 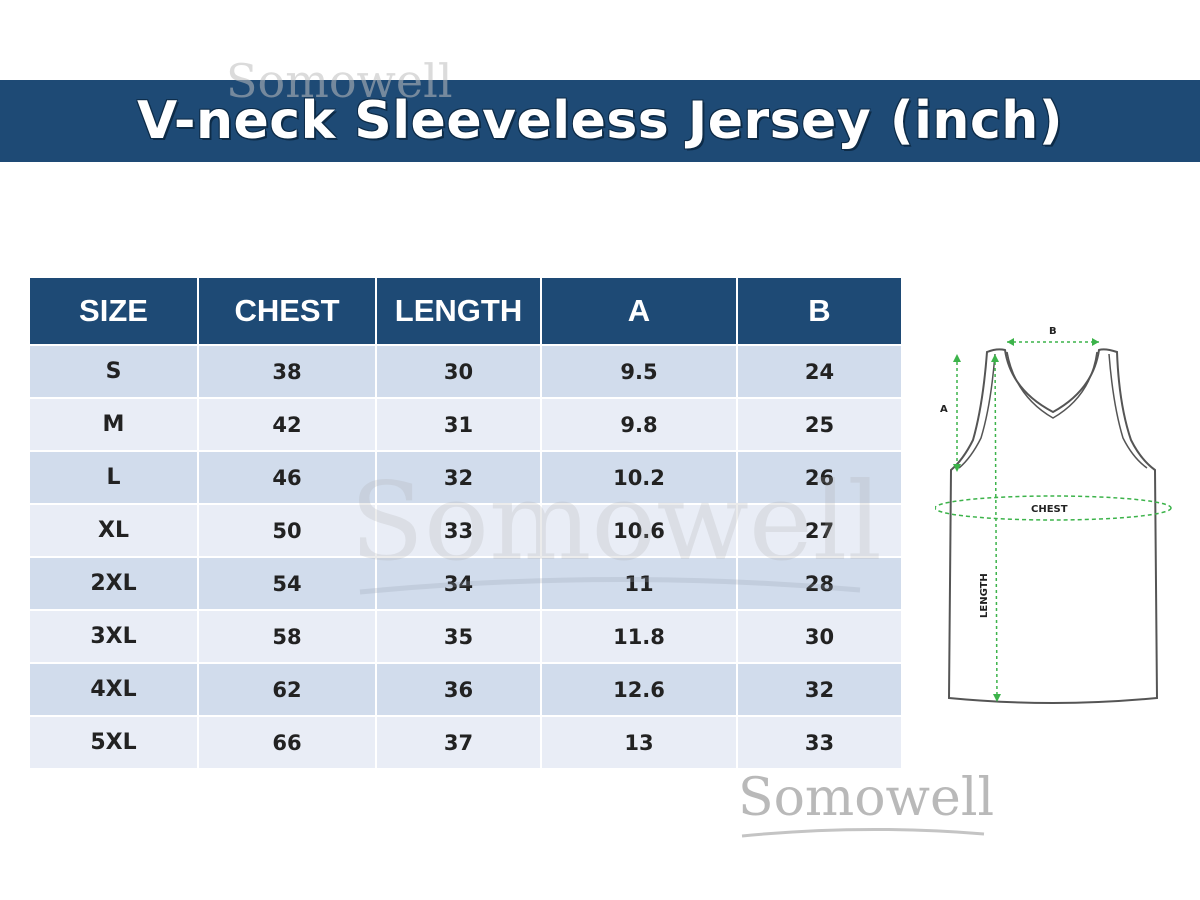 I want to click on length-cell: 32, so click(x=459, y=477).